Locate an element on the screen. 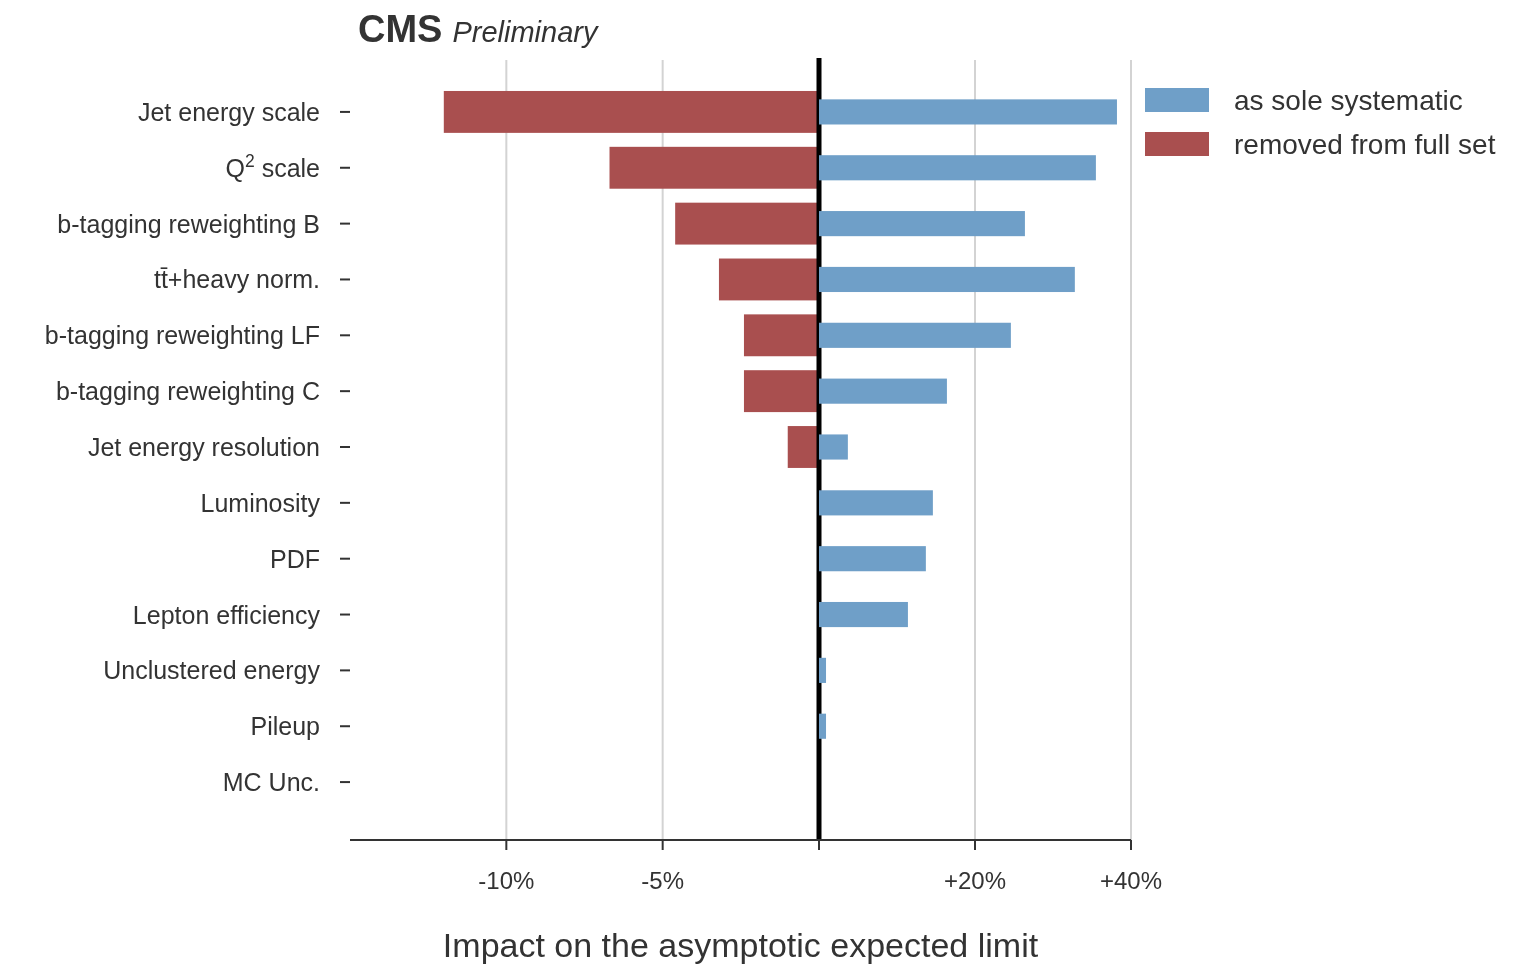 The height and width of the screenshot is (967, 1538). y-tick-label: Pileup is located at coordinates (285, 726).